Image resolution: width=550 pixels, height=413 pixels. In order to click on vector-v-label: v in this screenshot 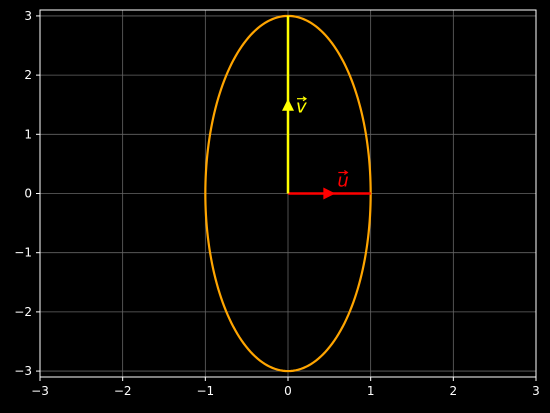, I will do `click(302, 107)`.